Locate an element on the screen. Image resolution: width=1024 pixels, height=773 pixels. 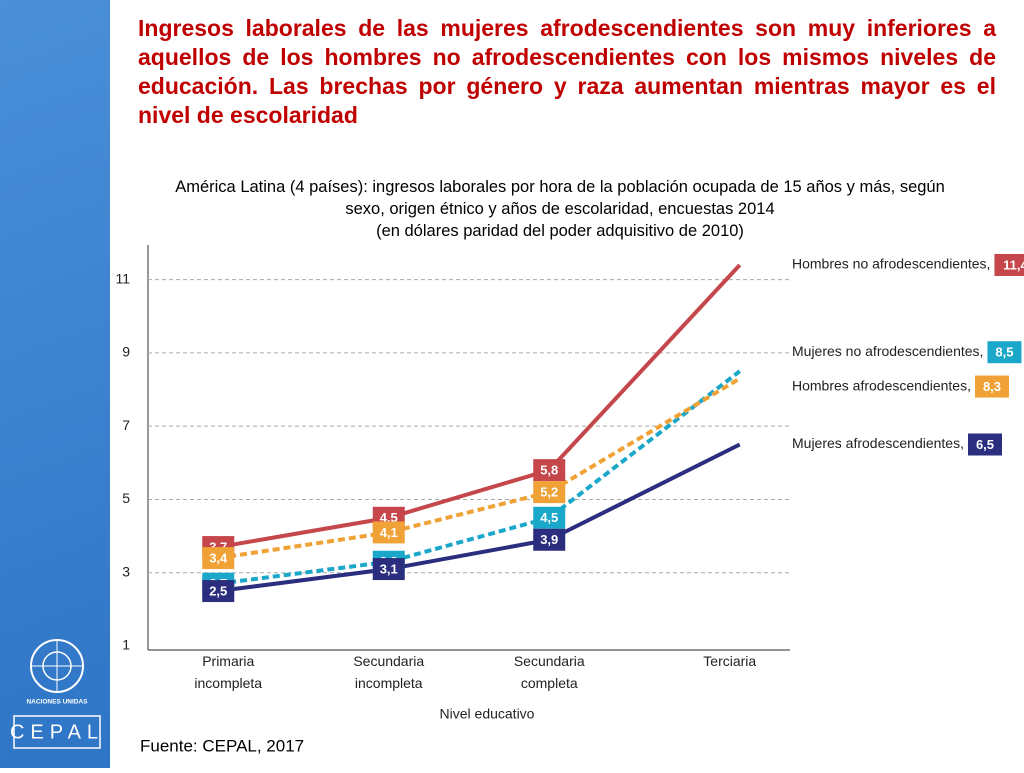
value-label: 3,3 is located at coordinates (389, 561).